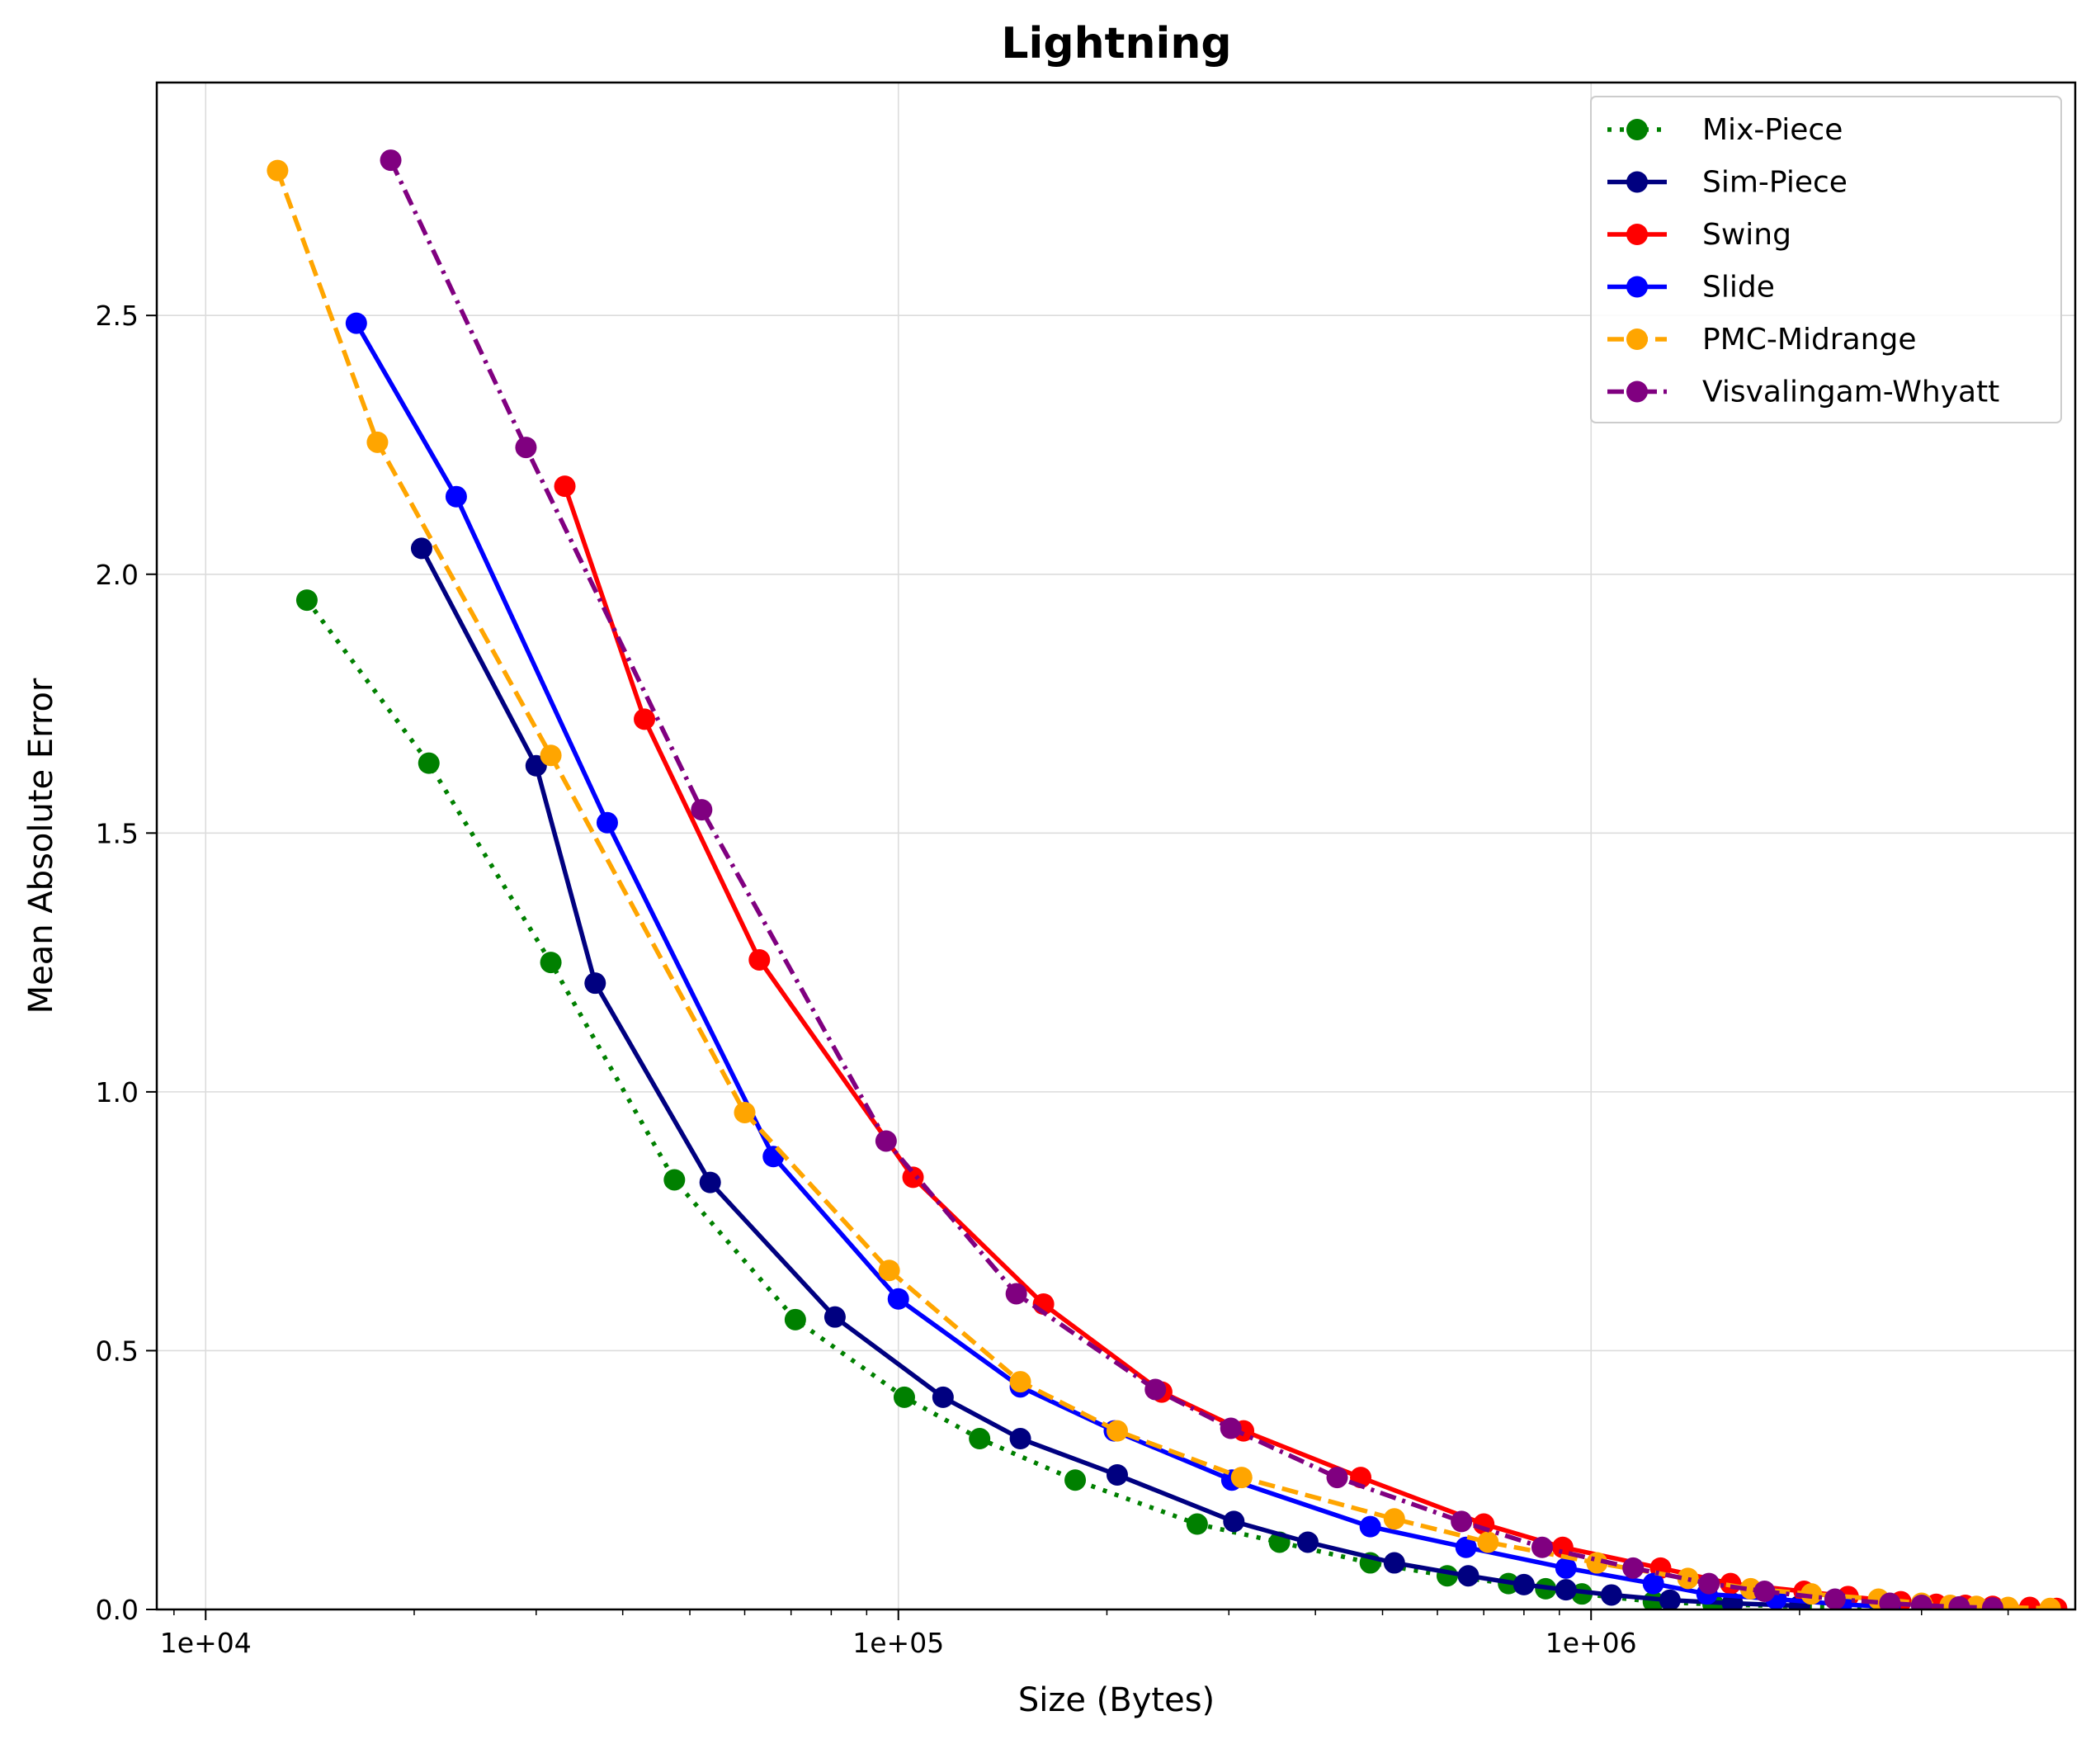 This screenshot has height=1744, width=2100. I want to click on legend-item: PMC-Midrange, so click(1762, 340).